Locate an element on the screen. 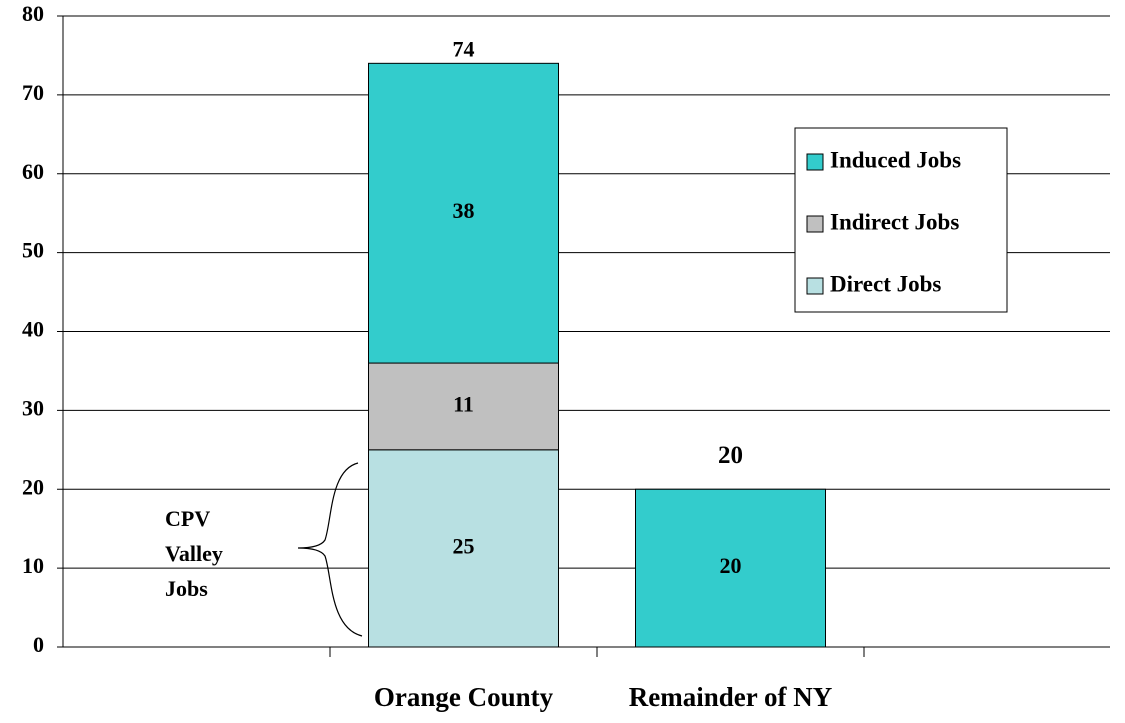  segment-label: 38 is located at coordinates (464, 210).